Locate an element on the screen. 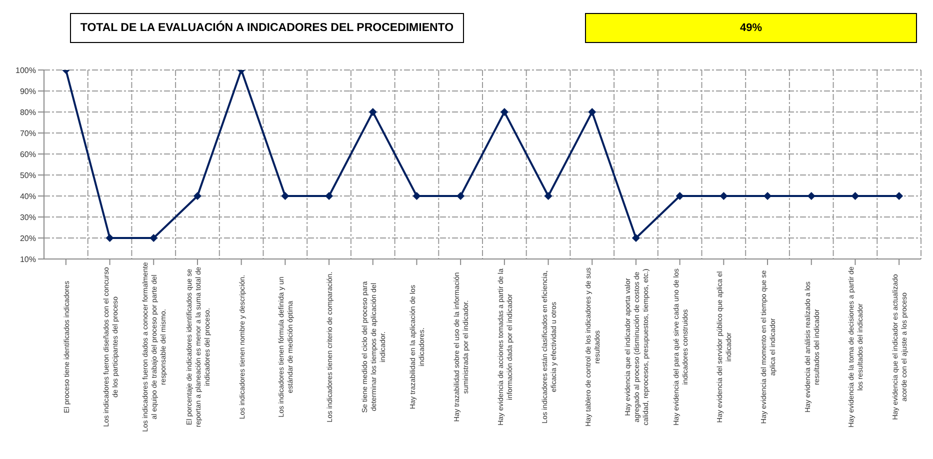 This screenshot has height=459, width=933. y-tick-label: 70% is located at coordinates (28, 133).